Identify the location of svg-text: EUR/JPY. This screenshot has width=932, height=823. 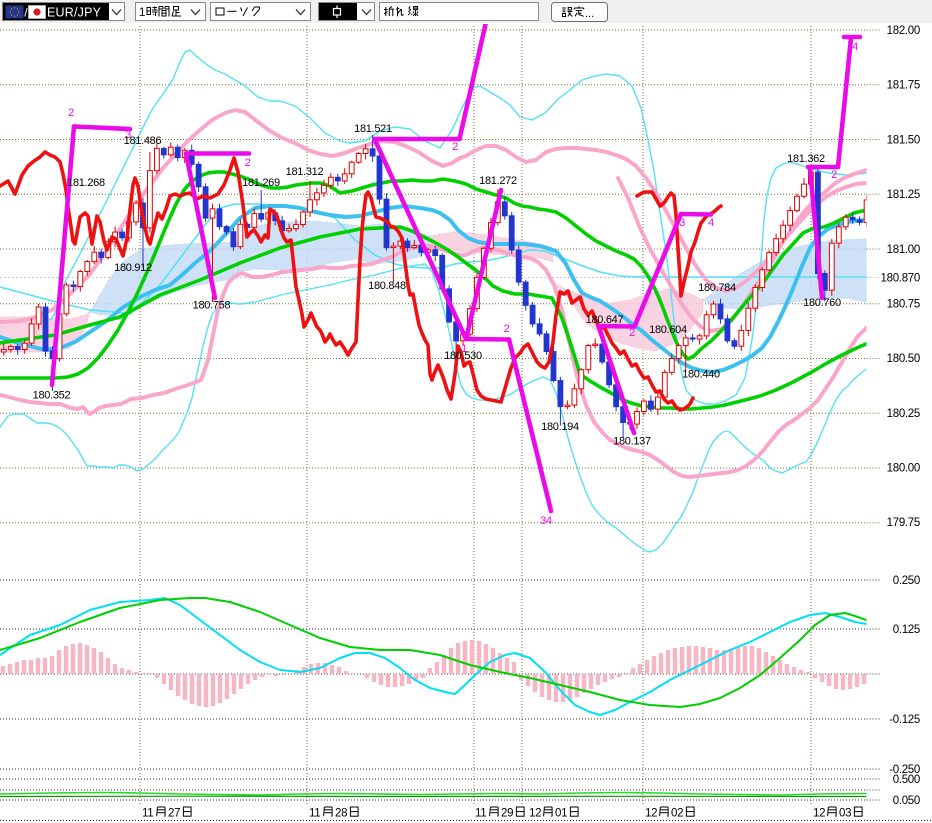
(74, 13).